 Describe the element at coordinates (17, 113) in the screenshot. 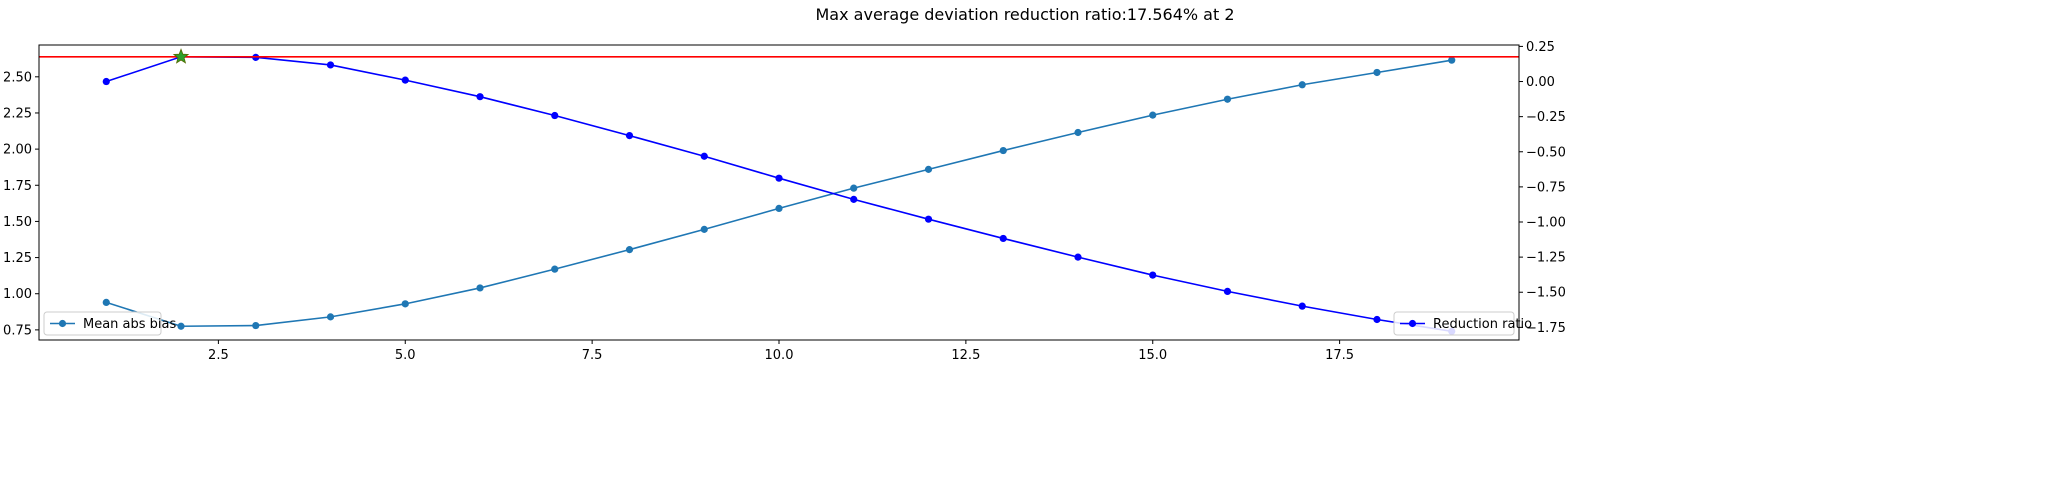

I see `left-y-tick-label: 2.25` at that location.